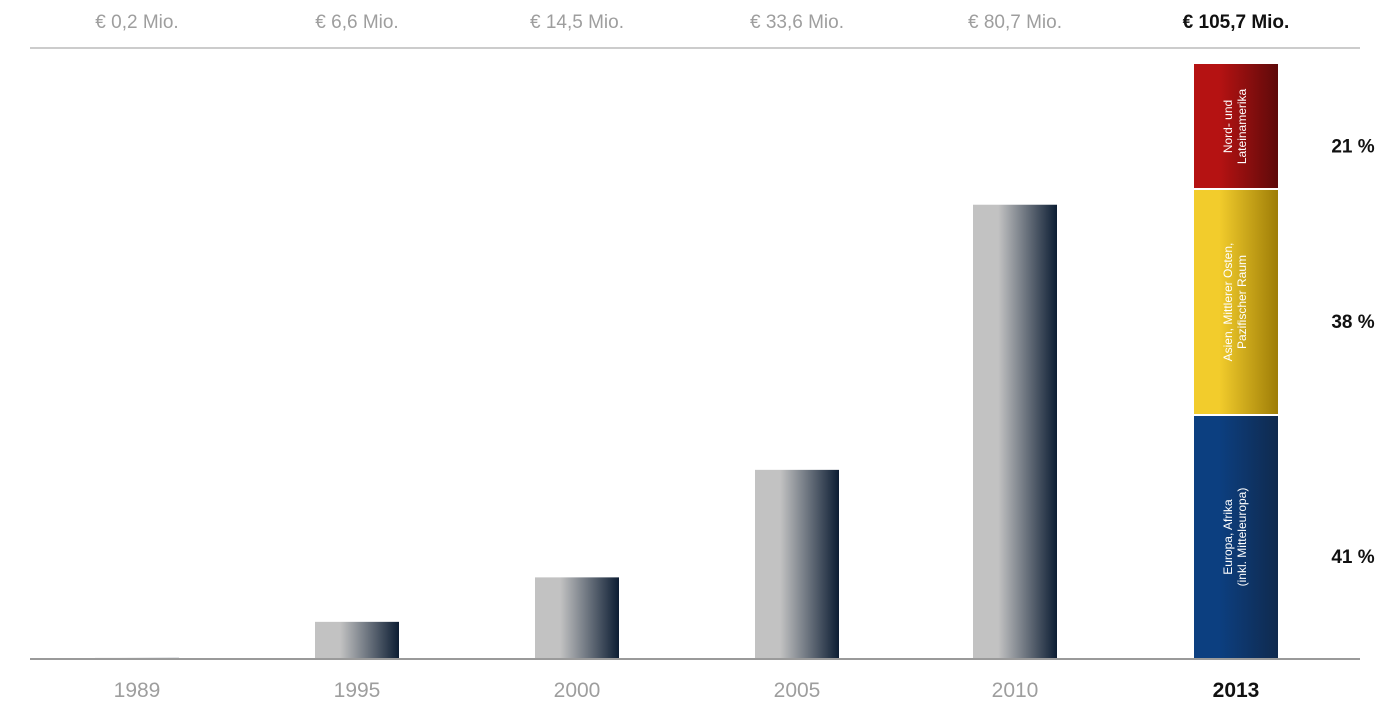 This screenshot has height=709, width=1389. What do you see at coordinates (1242, 537) in the screenshot?
I see `segment-label-0-line-1: (inkl. Mitteleuropa)` at bounding box center [1242, 537].